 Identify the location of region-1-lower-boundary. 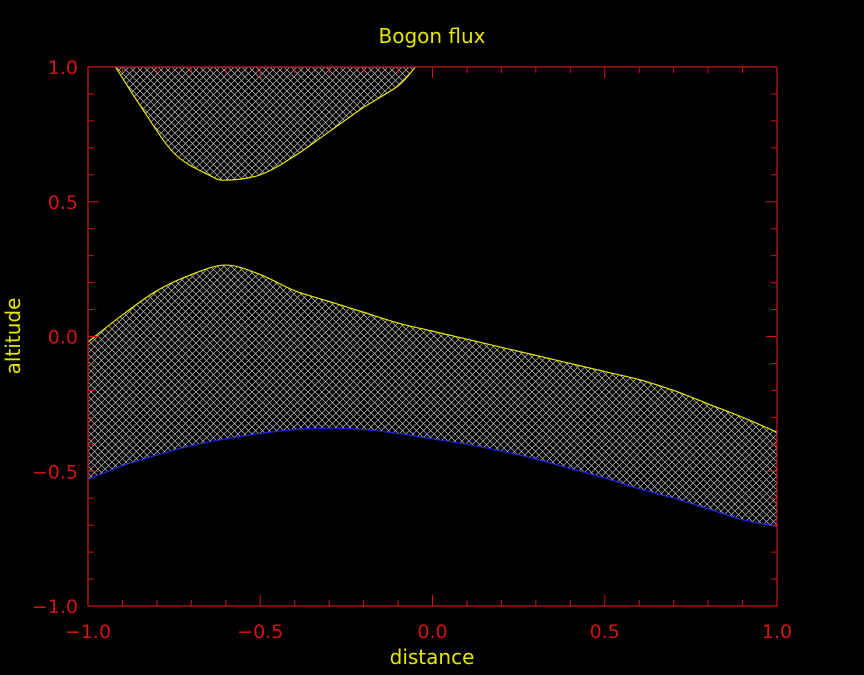
(265, 123).